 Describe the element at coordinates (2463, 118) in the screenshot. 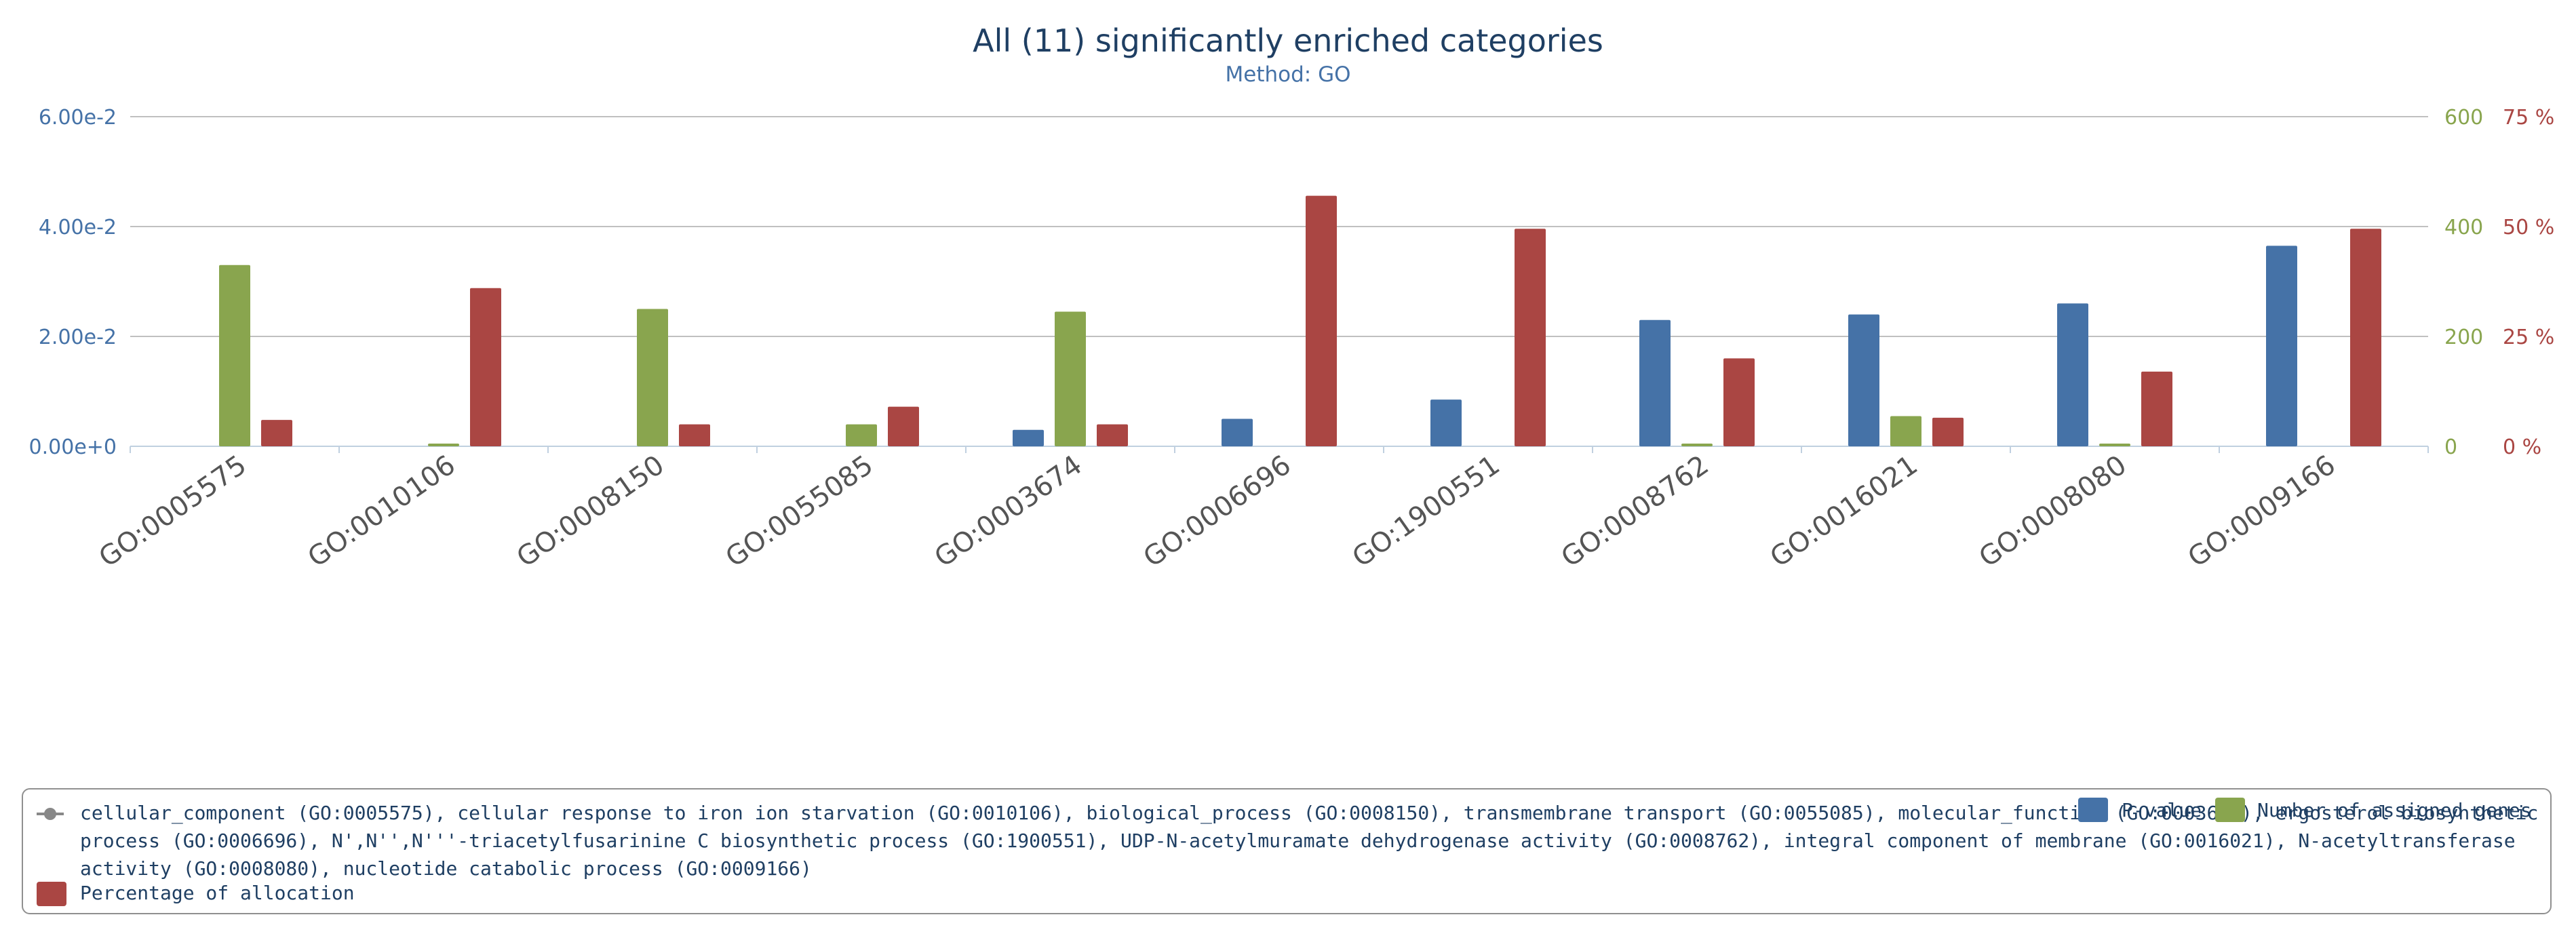

I see `y-middle-tick-label: 600` at that location.